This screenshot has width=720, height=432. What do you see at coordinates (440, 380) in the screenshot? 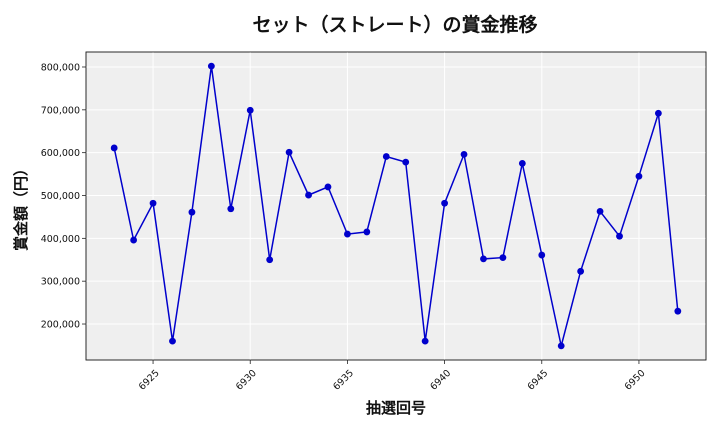
I see `x-tick-label: 6940` at bounding box center [440, 380].